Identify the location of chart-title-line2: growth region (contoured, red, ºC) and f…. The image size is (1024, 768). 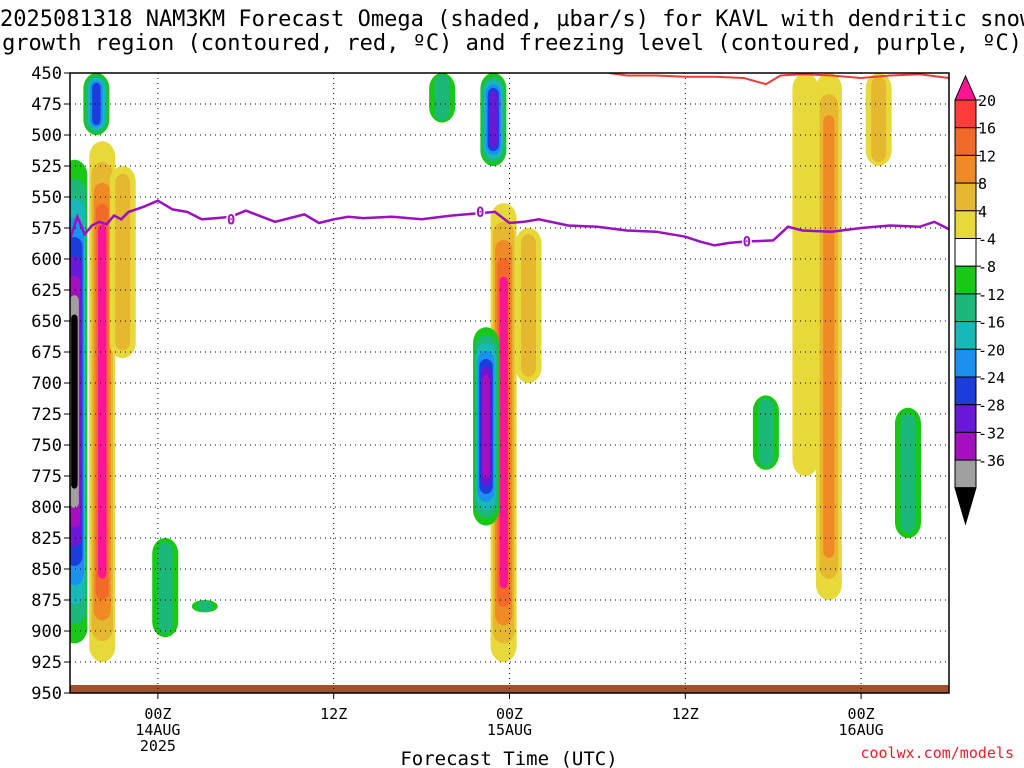
(512, 43).